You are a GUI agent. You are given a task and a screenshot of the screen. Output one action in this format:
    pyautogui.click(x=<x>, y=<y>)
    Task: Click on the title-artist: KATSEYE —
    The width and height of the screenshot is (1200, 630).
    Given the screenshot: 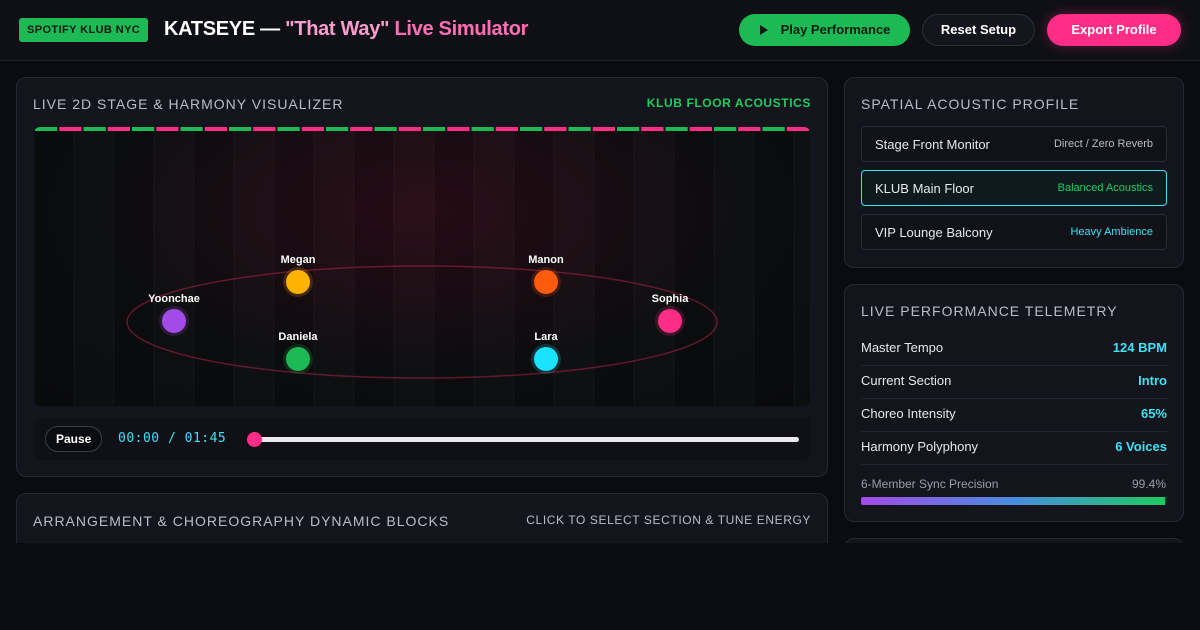 What is the action you would take?
    pyautogui.click(x=225, y=29)
    